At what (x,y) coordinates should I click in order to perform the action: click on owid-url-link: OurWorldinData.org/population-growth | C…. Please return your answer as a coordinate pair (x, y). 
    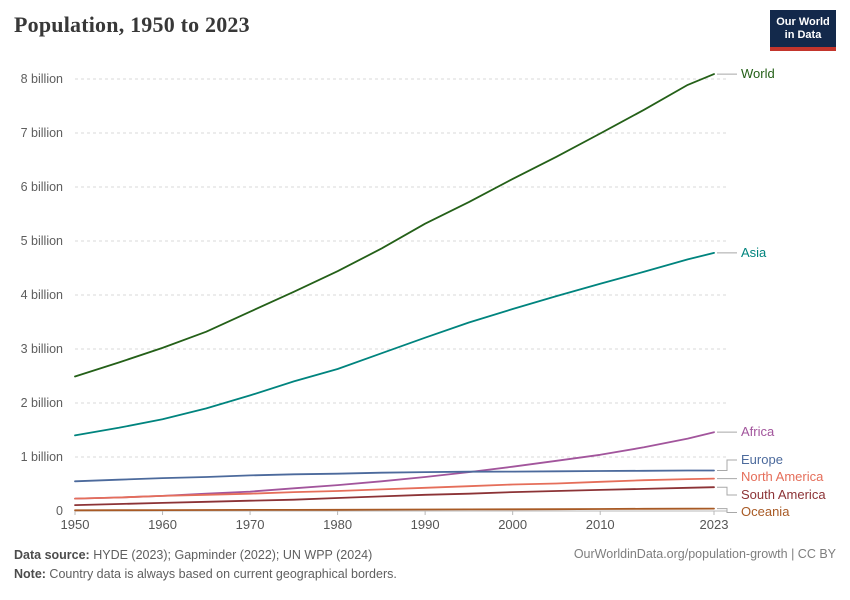
    Looking at the image, I should click on (704, 554).